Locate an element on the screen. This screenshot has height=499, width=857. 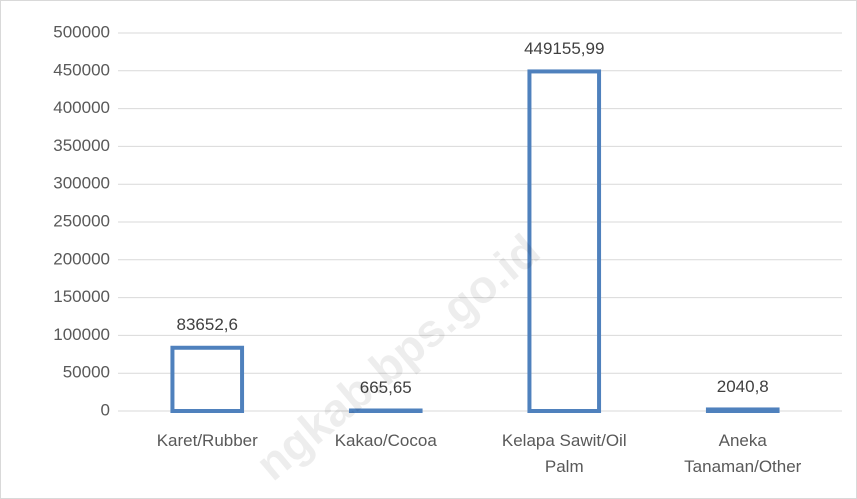
value-label: 449155,99 is located at coordinates (564, 48).